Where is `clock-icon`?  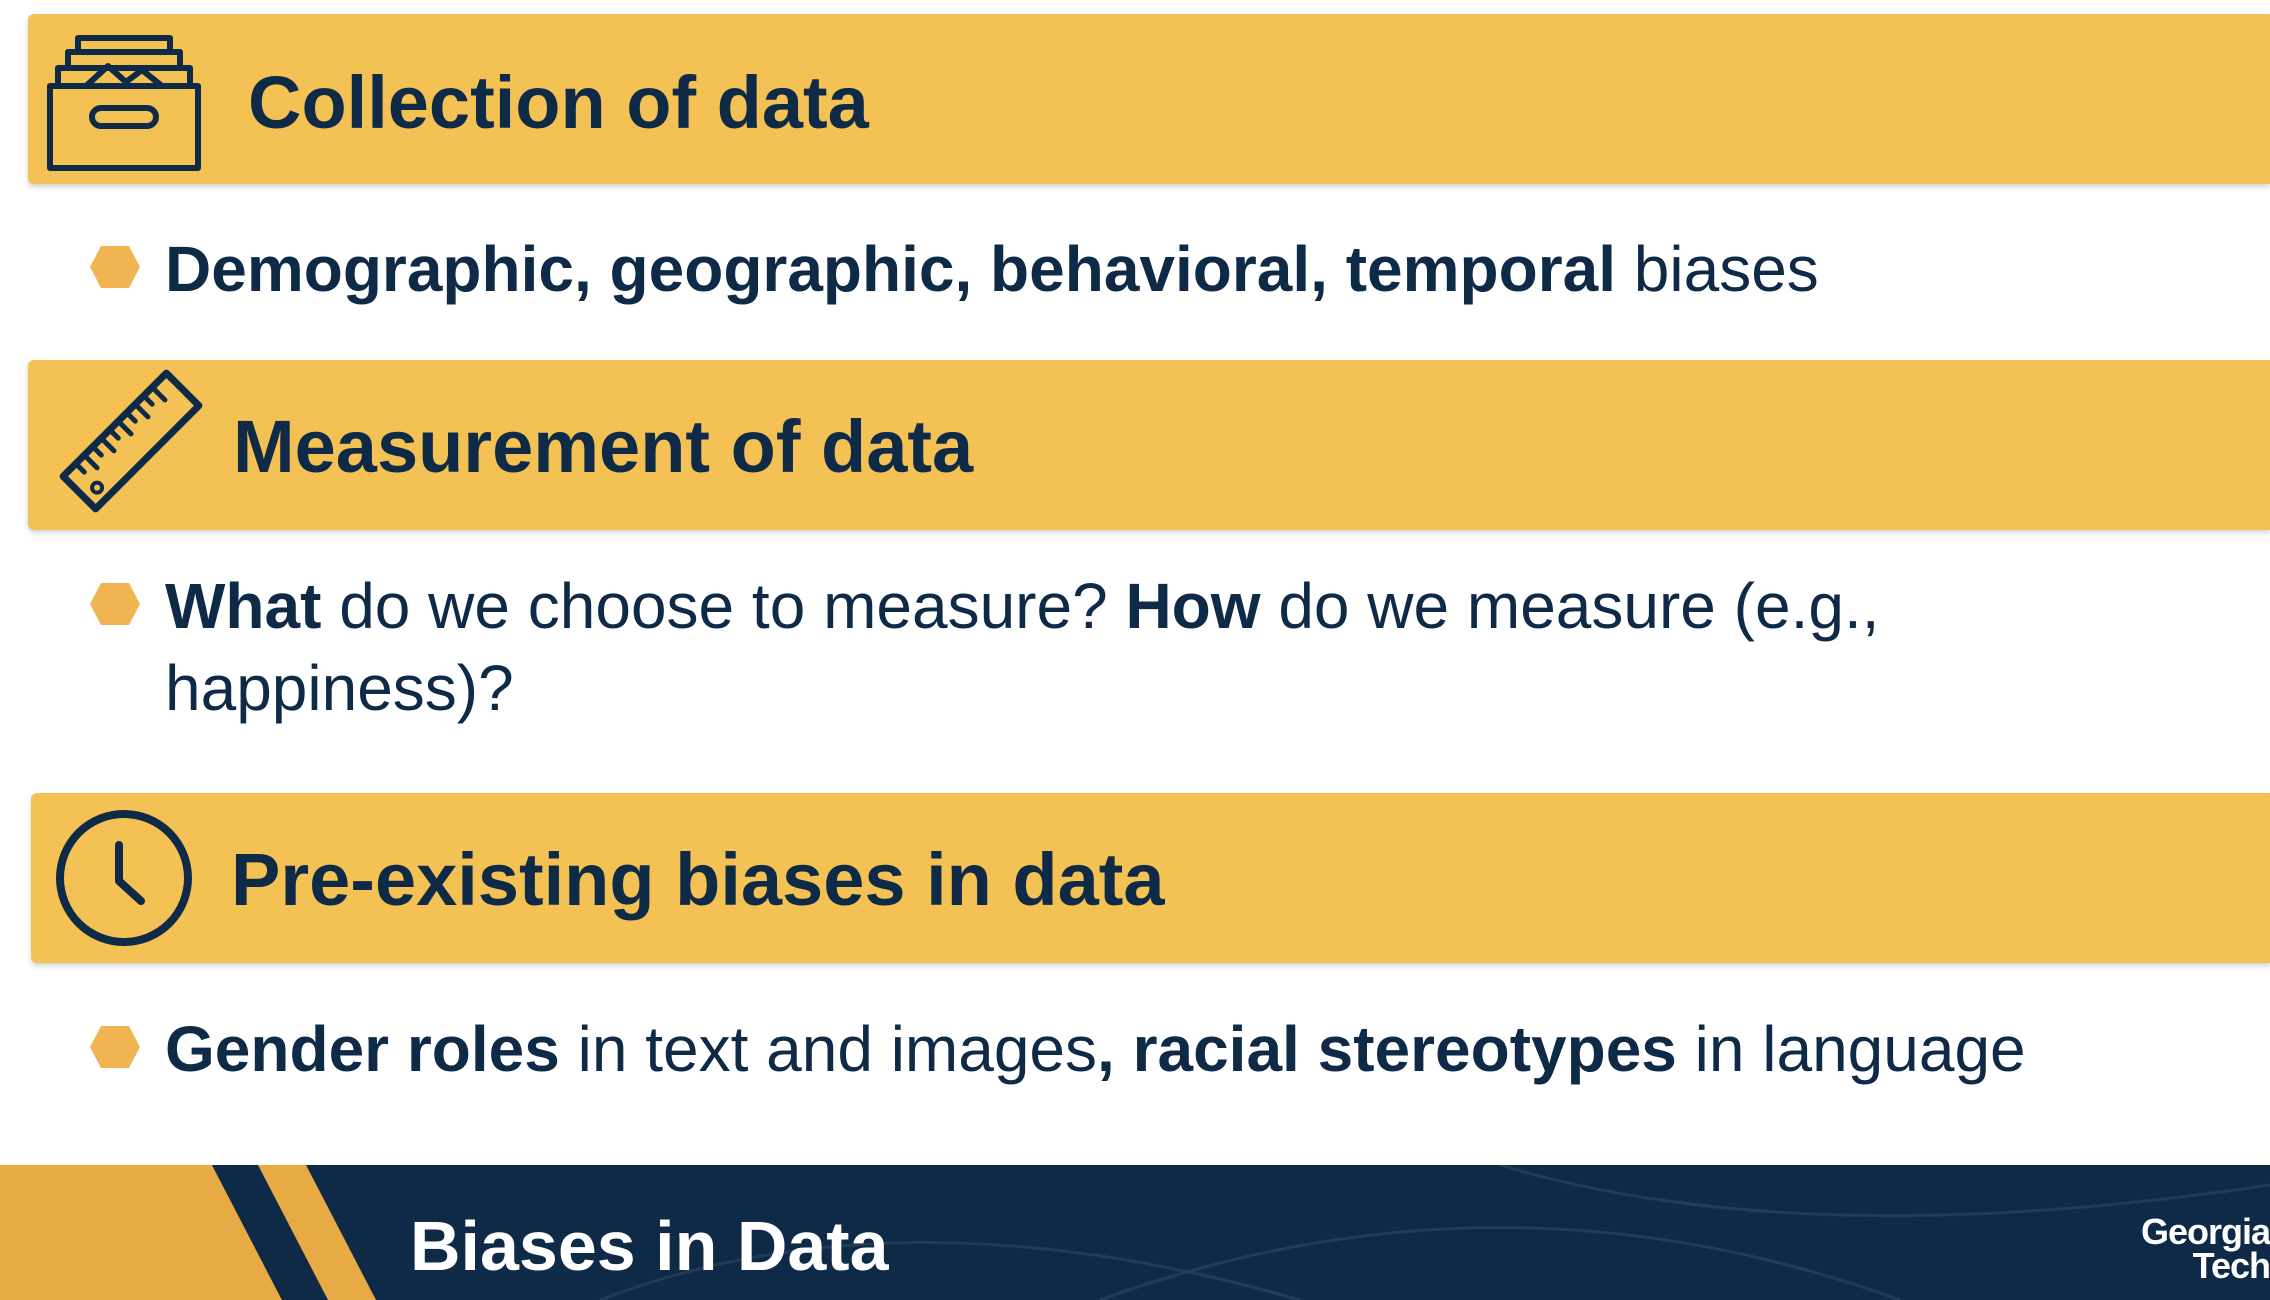
clock-icon is located at coordinates (124, 878).